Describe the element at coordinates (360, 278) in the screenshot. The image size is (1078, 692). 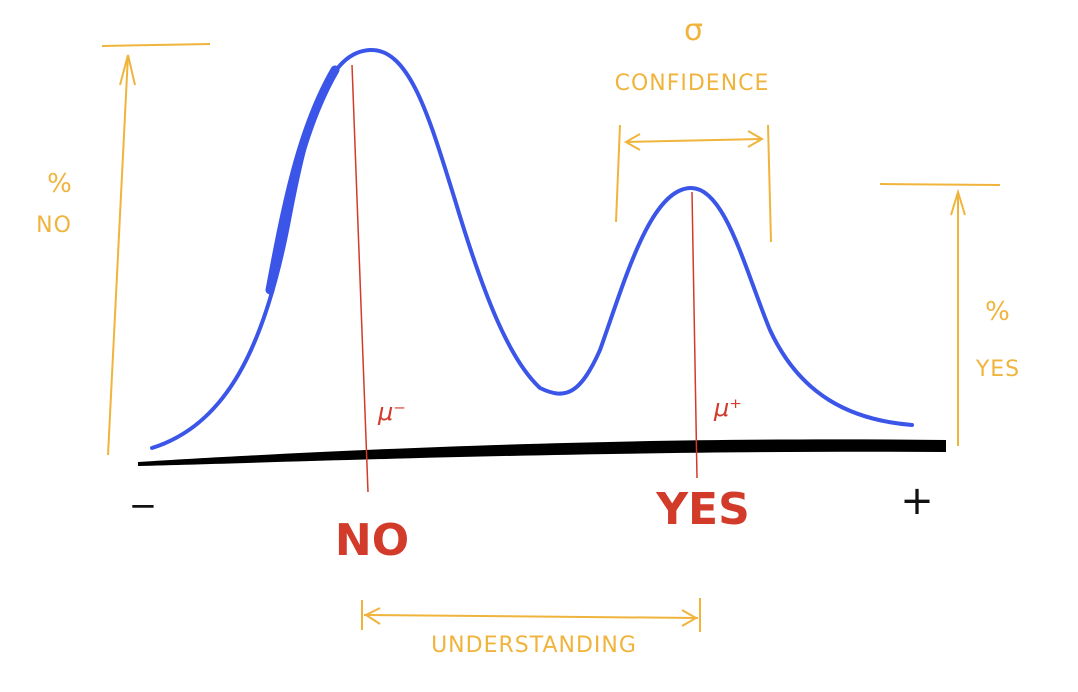
I see `mu-minus-line` at that location.